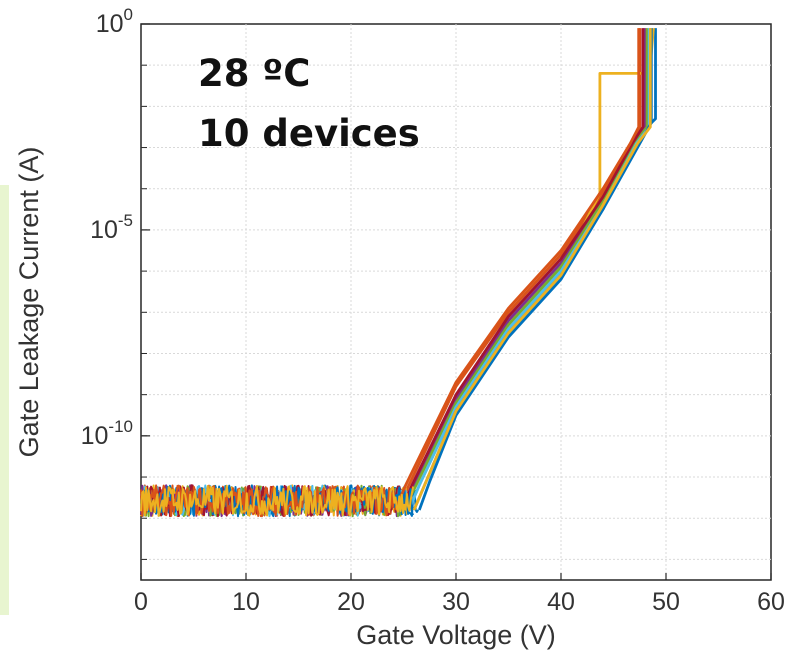  What do you see at coordinates (114, 21) in the screenshot?
I see `y-tick-label: 10⁰` at bounding box center [114, 21].